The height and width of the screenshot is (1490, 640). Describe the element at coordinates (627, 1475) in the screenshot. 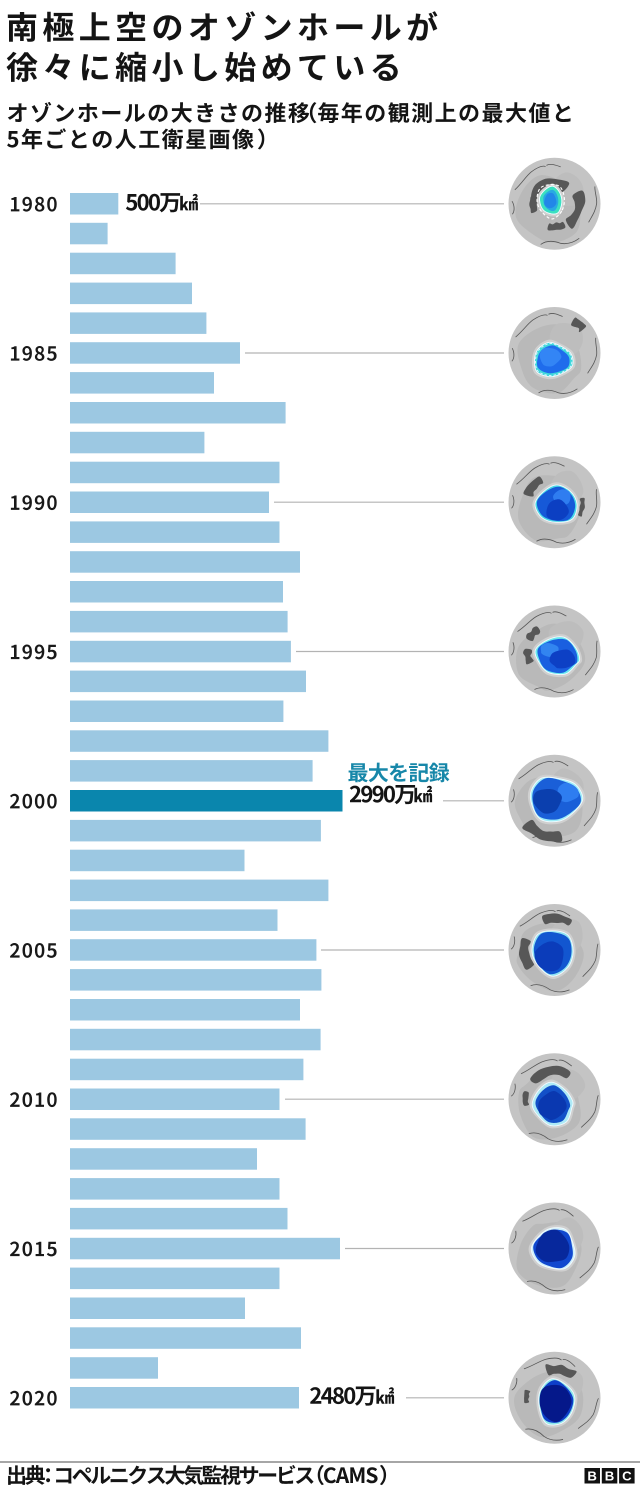

I see `svg-text: C` at that location.